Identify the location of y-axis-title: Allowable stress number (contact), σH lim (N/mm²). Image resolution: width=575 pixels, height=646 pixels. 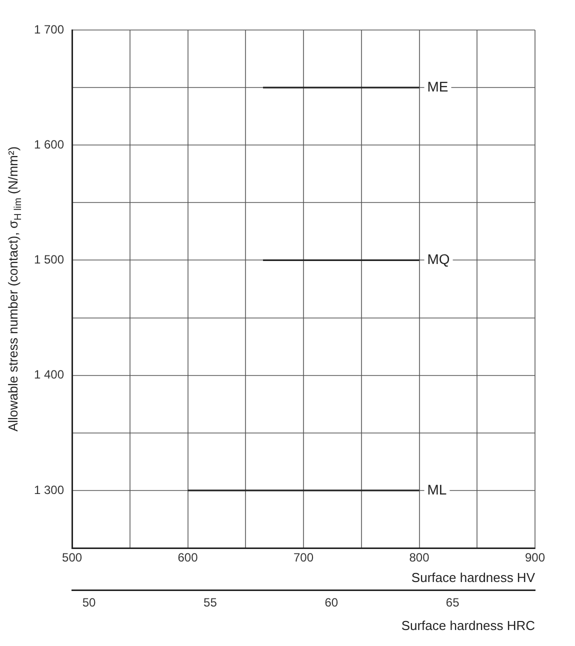
(15, 289).